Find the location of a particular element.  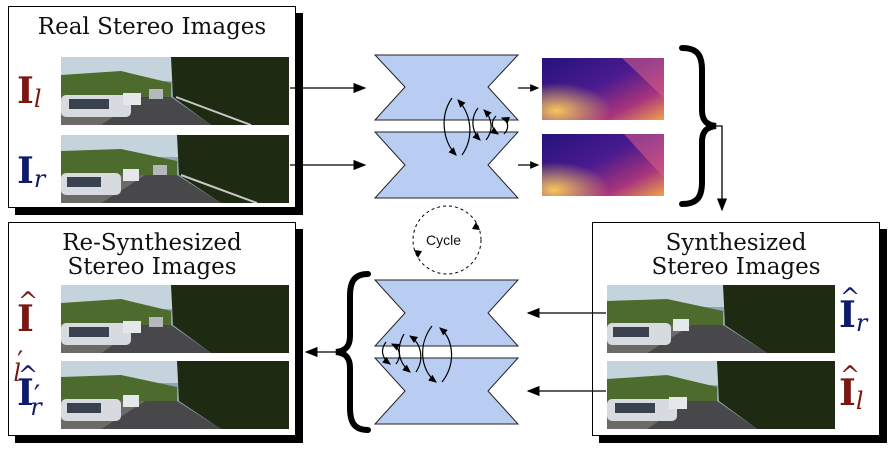

arrow-brace-to-synth is located at coordinates (722, 168).